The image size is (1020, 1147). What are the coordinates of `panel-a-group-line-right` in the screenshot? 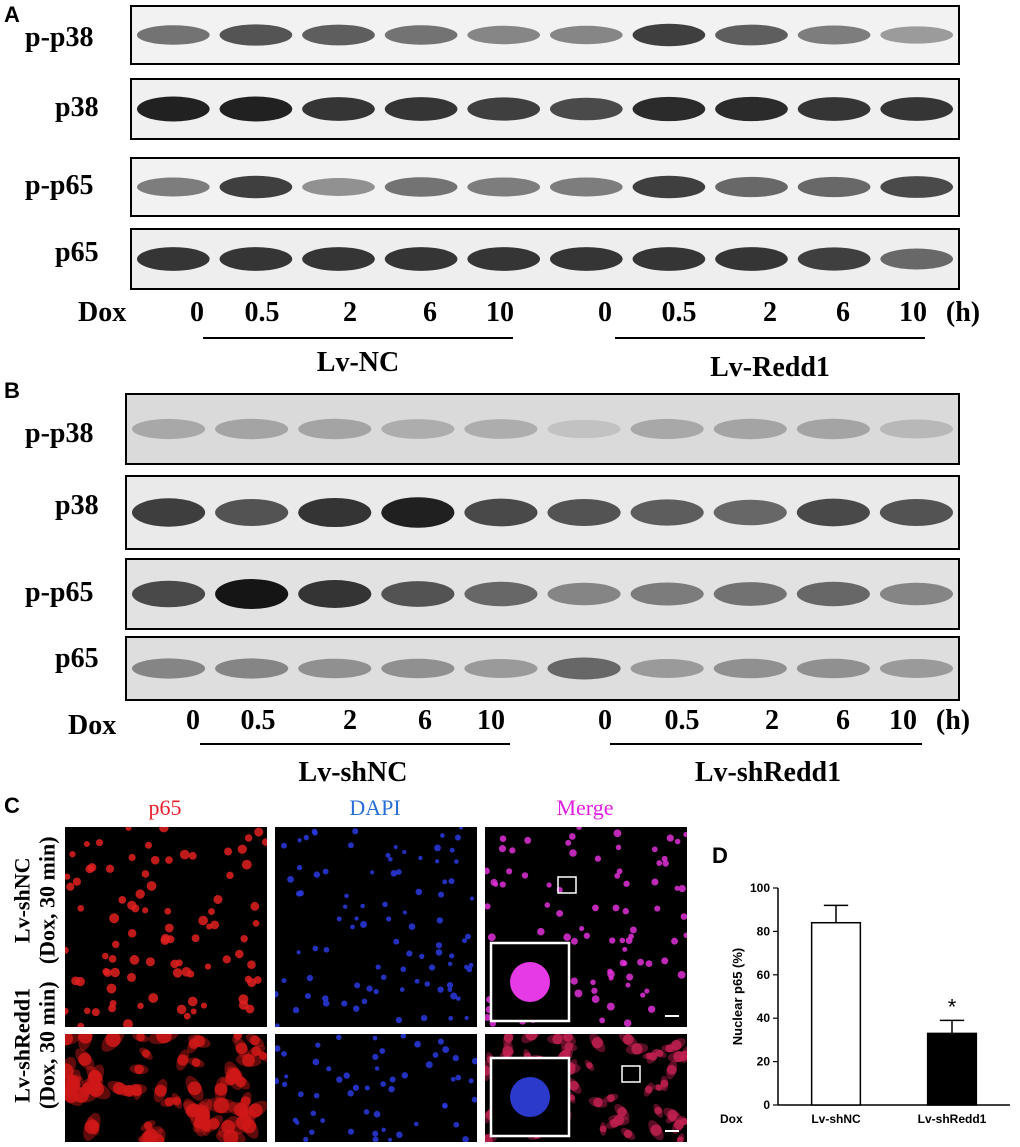 It's located at (770, 338).